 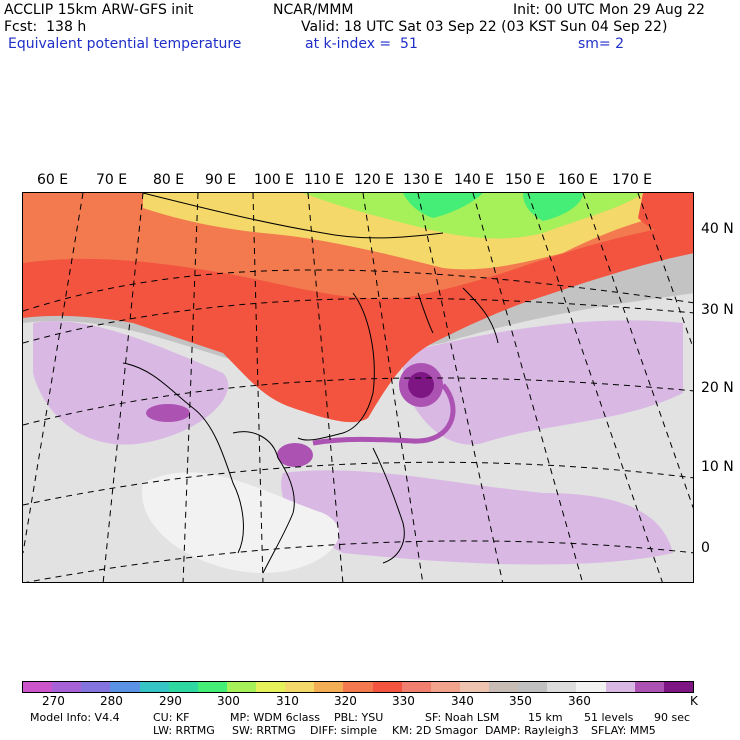 I want to click on lat-label-40n: 40 N, so click(x=717, y=229).